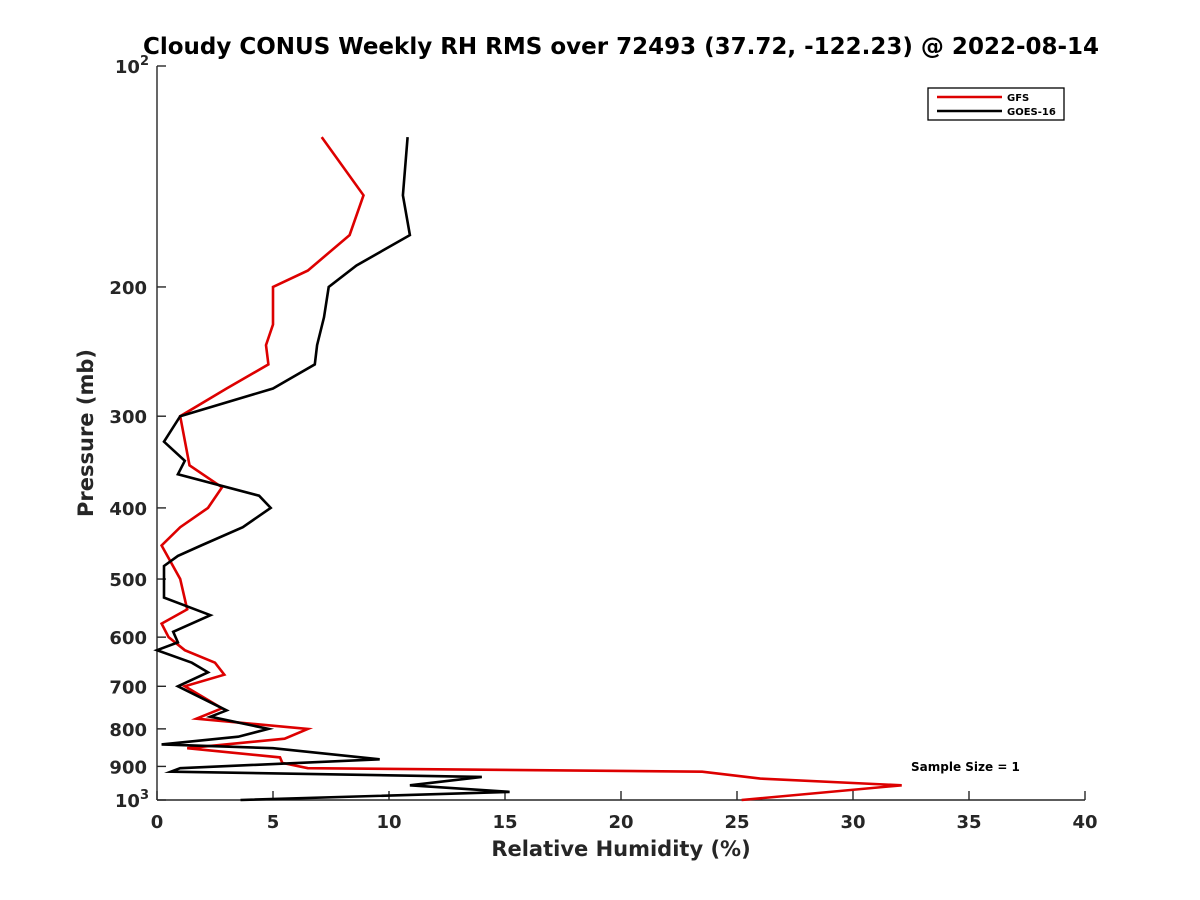 The image size is (1200, 900). I want to click on x-axis-label: Relative Humidity (%), so click(620, 849).